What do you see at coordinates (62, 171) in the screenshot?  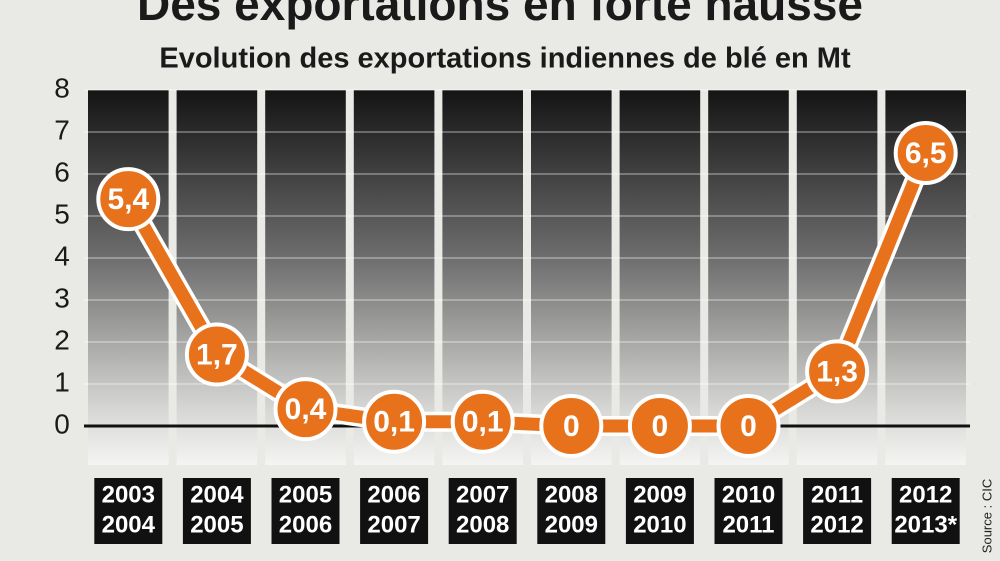 I see `y-tick-label: 6` at bounding box center [62, 171].